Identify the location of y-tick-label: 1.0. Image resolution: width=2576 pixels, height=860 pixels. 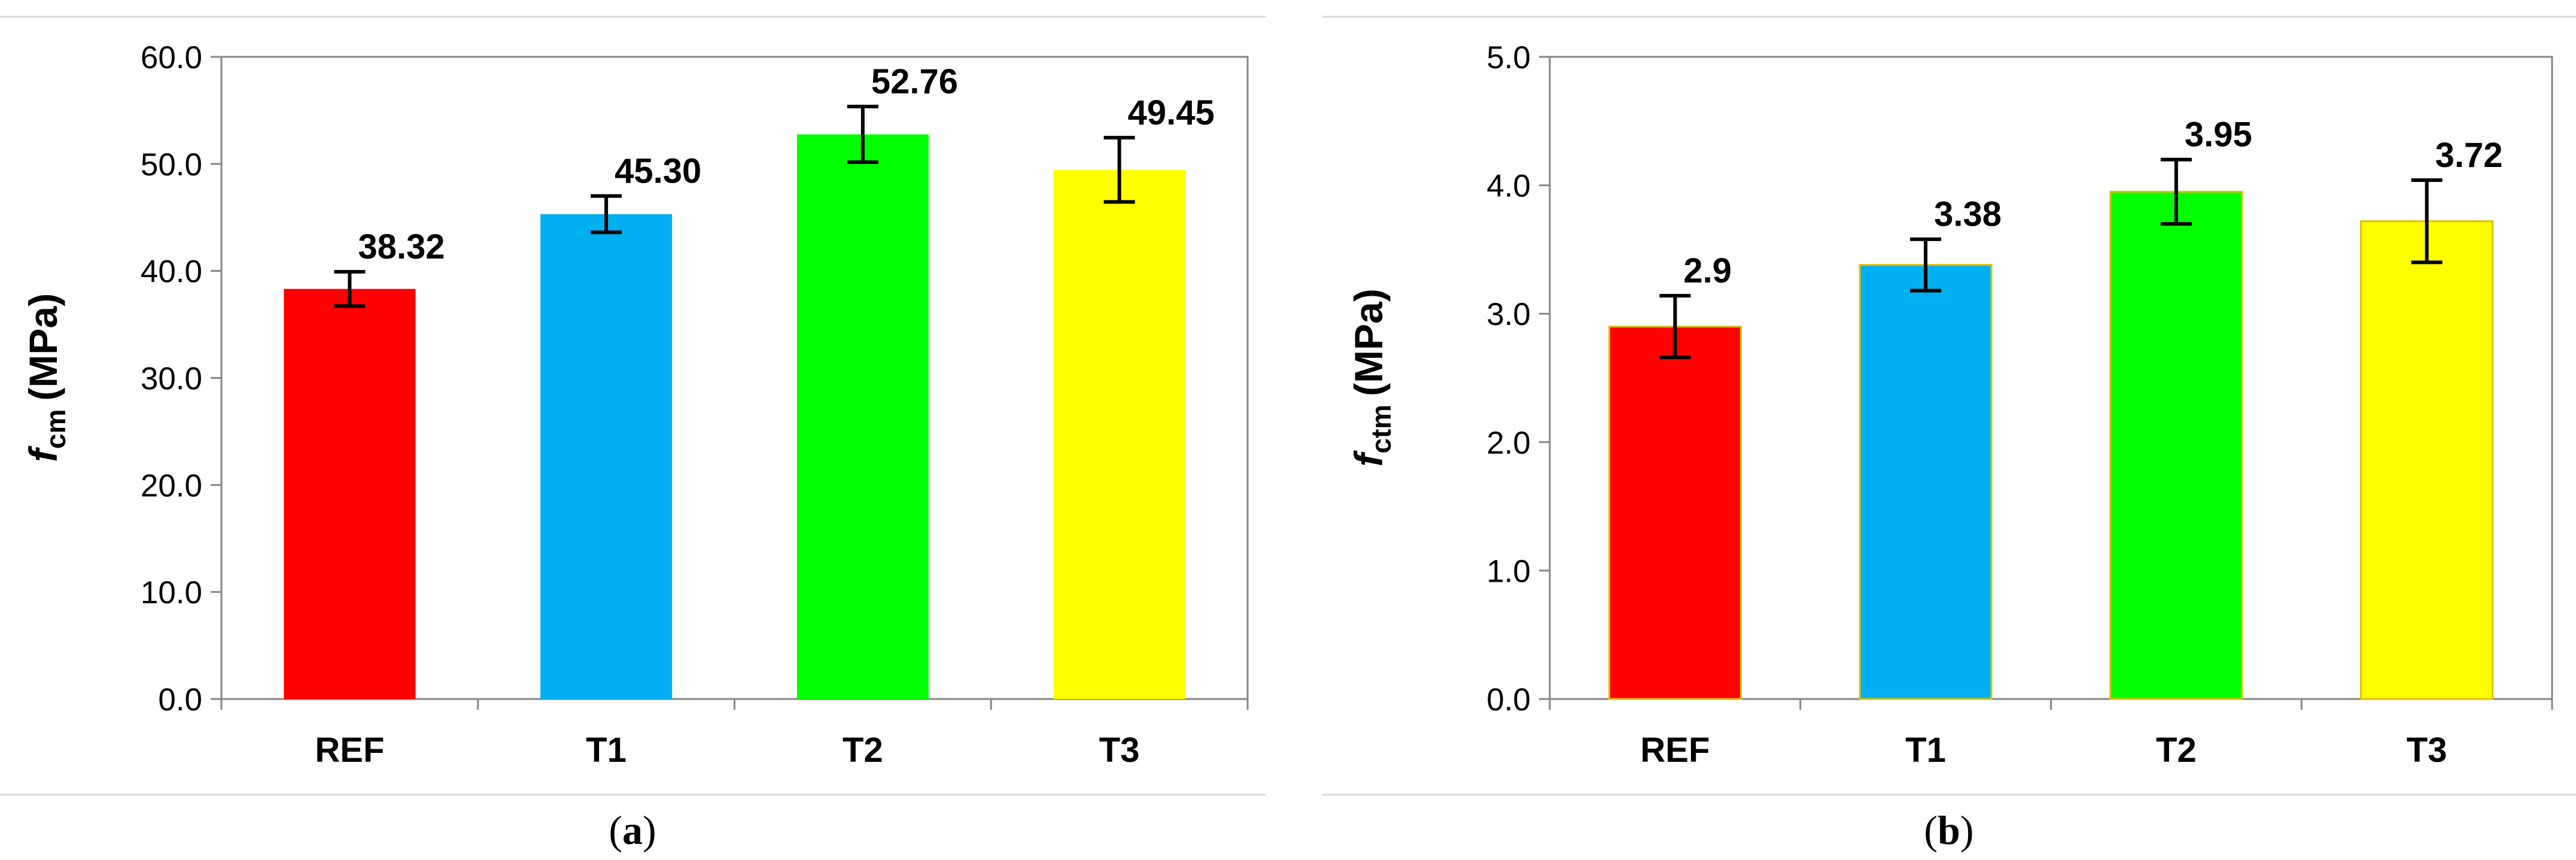
(1509, 571).